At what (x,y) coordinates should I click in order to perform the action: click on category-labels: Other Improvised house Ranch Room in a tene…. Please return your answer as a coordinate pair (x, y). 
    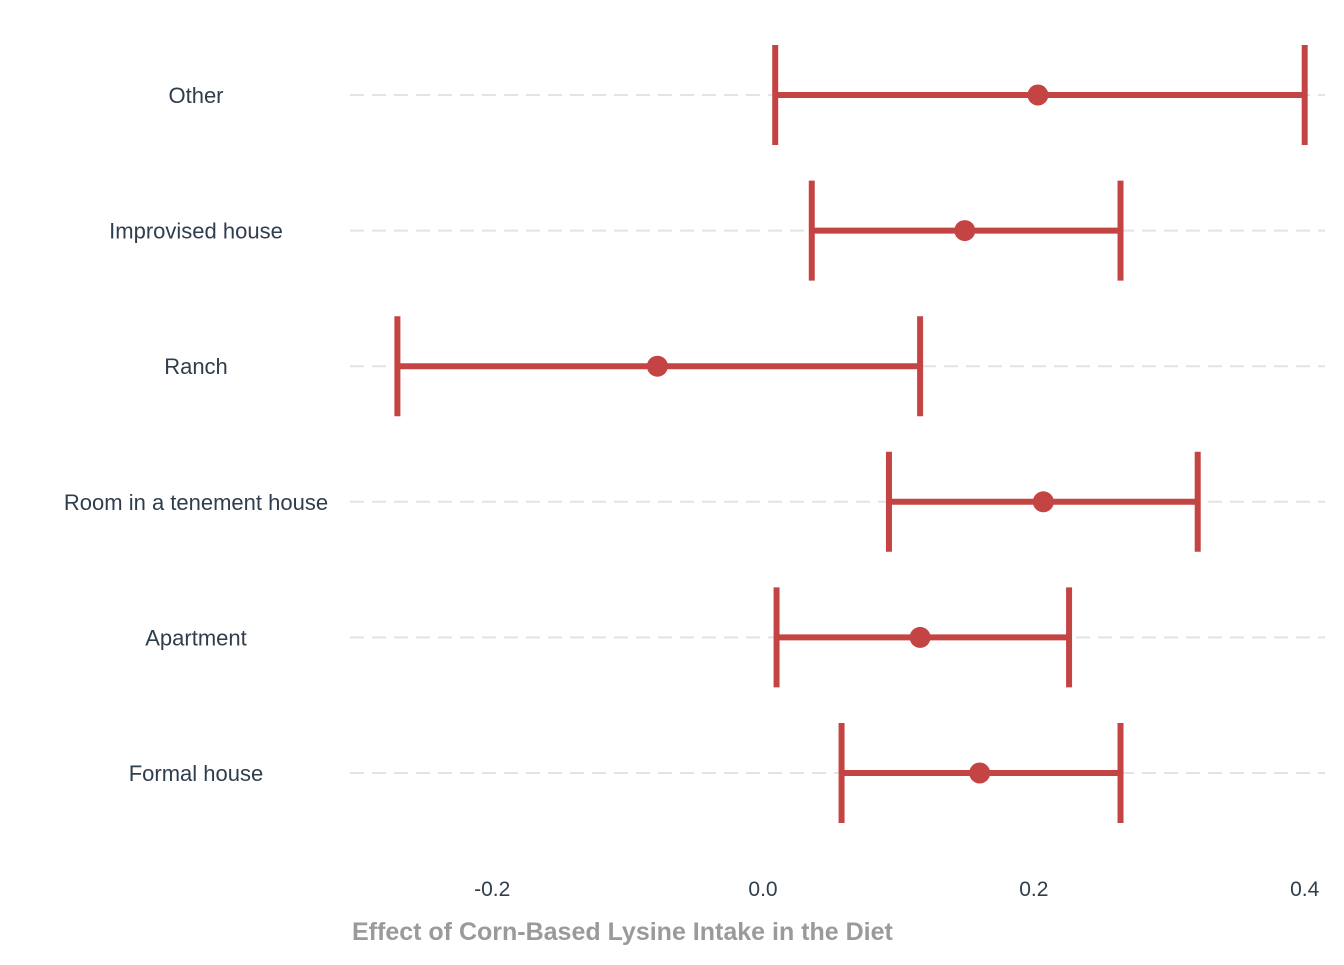
    Looking at the image, I should click on (196, 434).